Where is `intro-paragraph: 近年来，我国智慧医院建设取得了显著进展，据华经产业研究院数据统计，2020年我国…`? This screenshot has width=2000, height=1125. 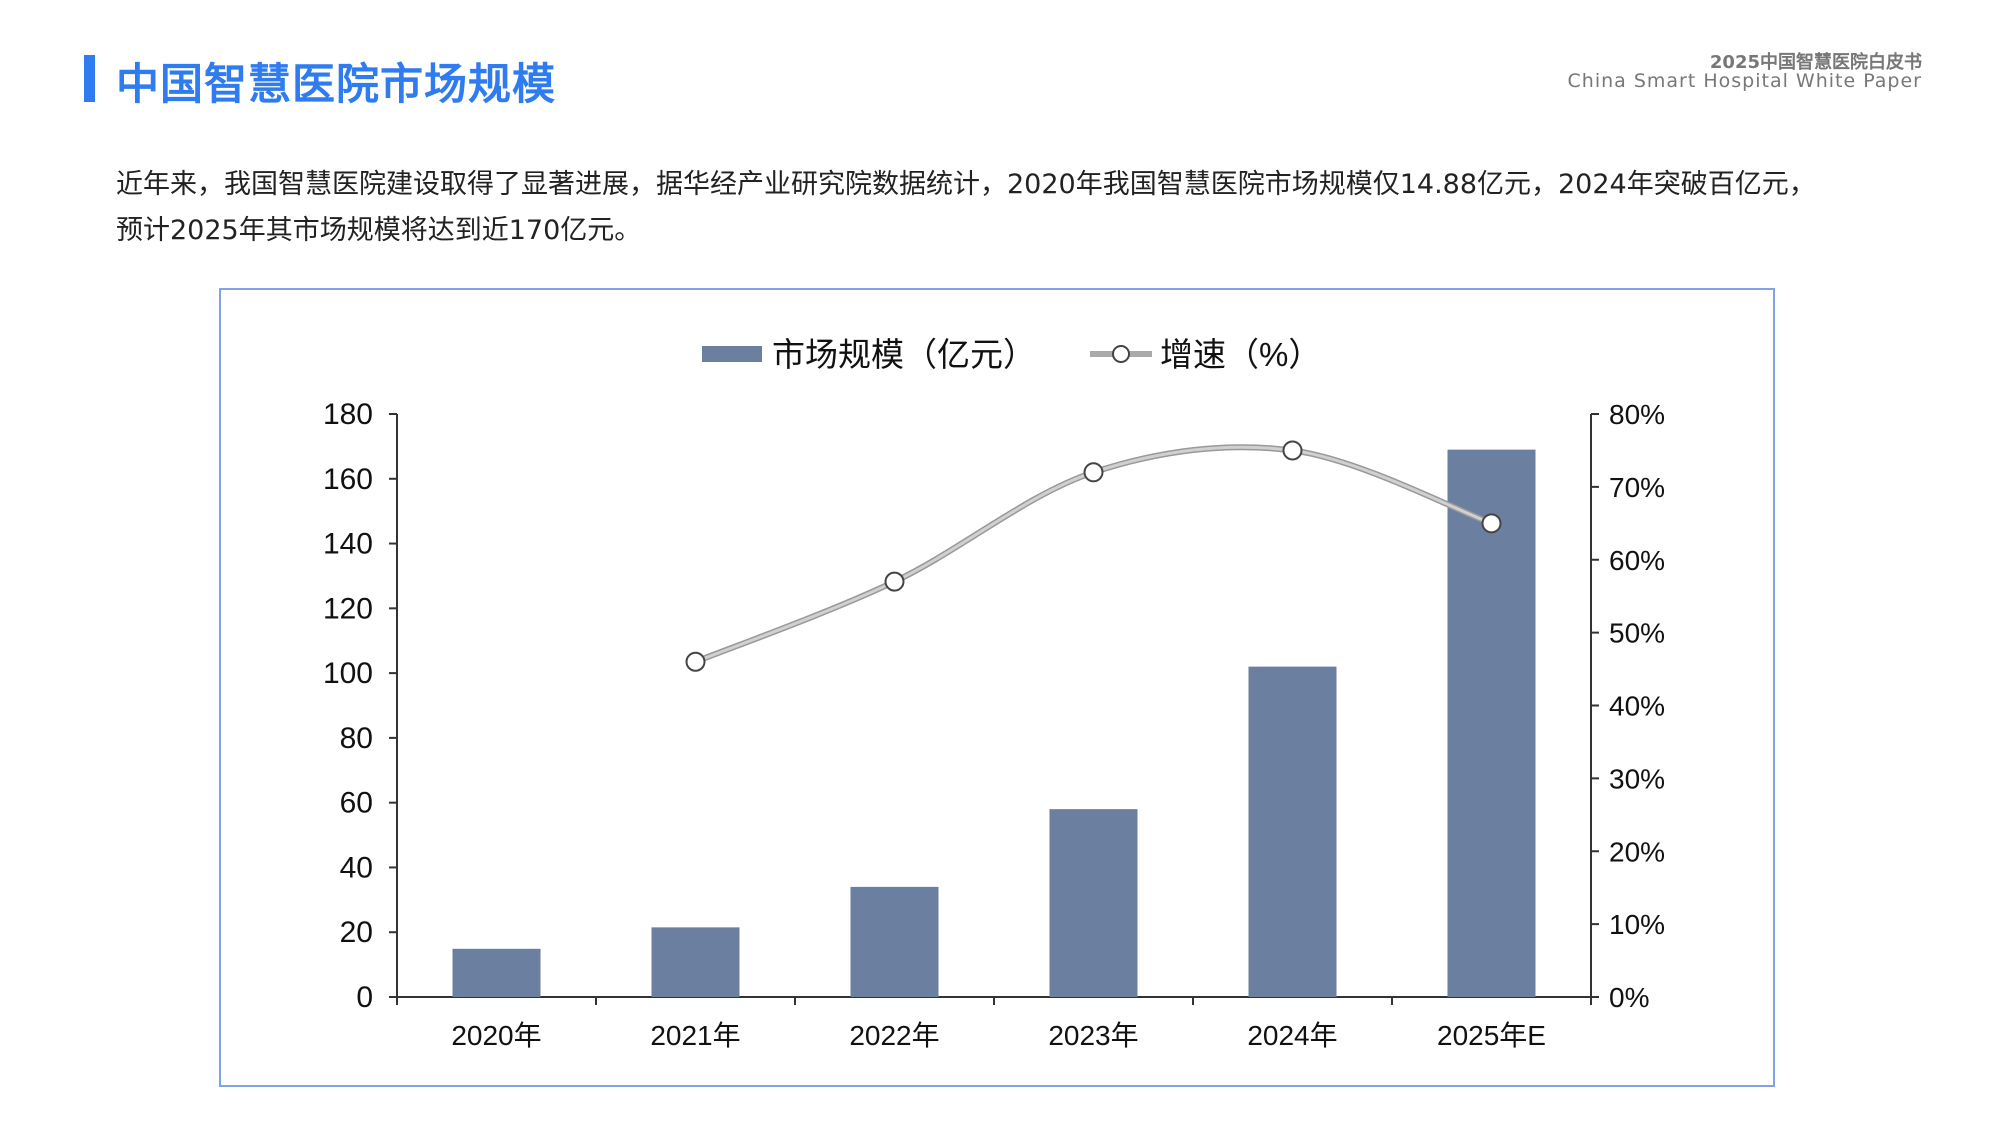 intro-paragraph: 近年来，我国智慧医院建设取得了显著进展，据华经产业研究院数据统计，2020年我国… is located at coordinates (966, 207).